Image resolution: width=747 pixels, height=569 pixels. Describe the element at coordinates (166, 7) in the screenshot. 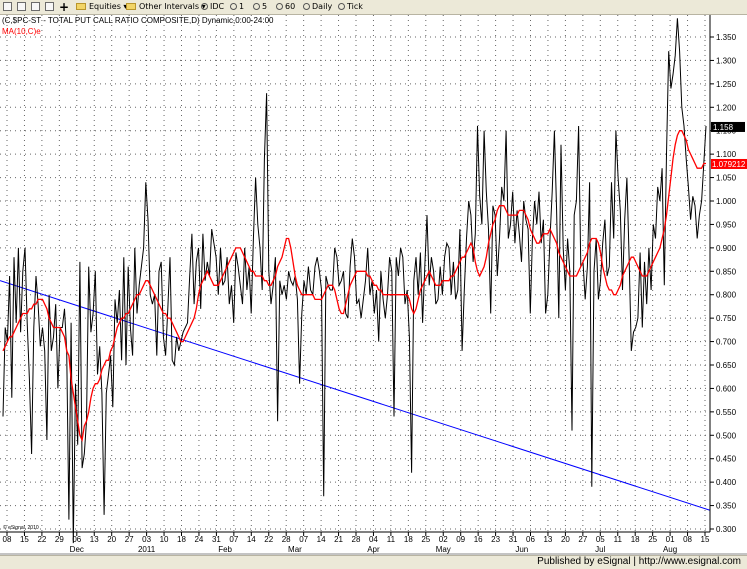

I see `other-intervals-menu: Other Intervals ▾` at that location.